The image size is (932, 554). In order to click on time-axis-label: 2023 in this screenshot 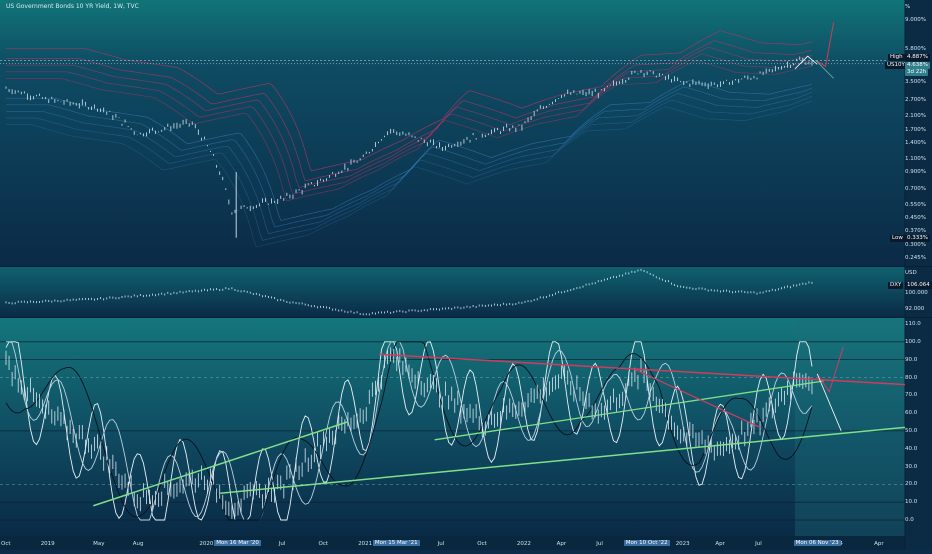, I will do `click(682, 544)`.